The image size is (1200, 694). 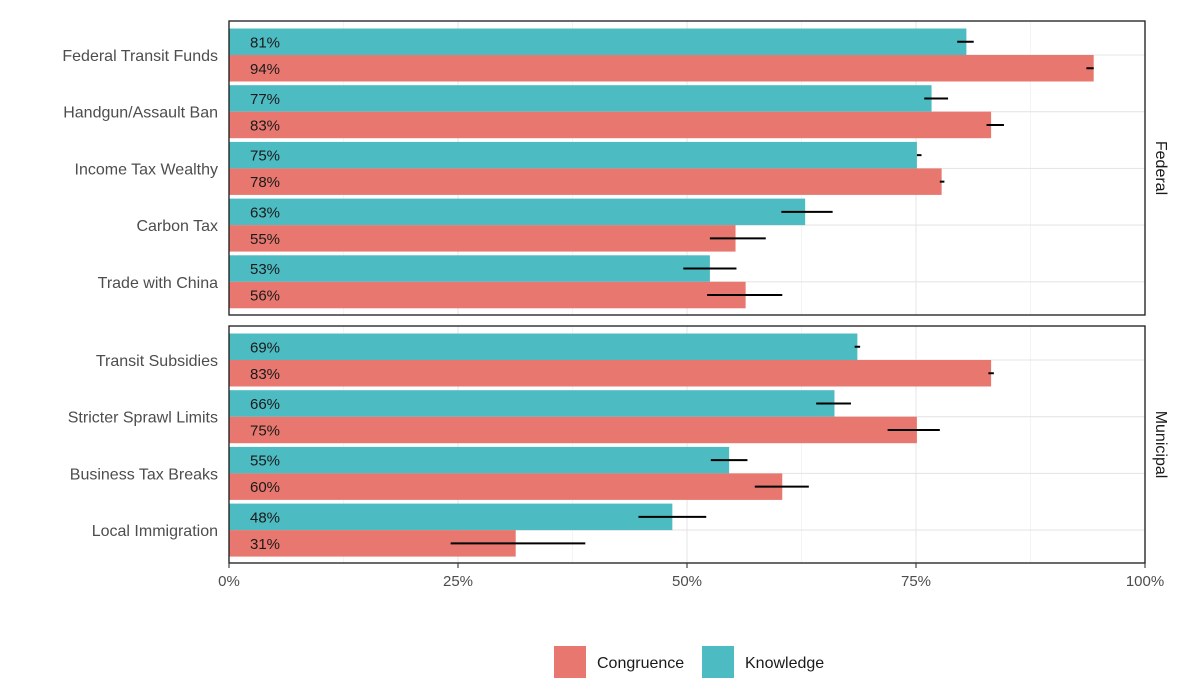 What do you see at coordinates (784, 663) in the screenshot?
I see `legend-label-knowledge: Knowledge` at bounding box center [784, 663].